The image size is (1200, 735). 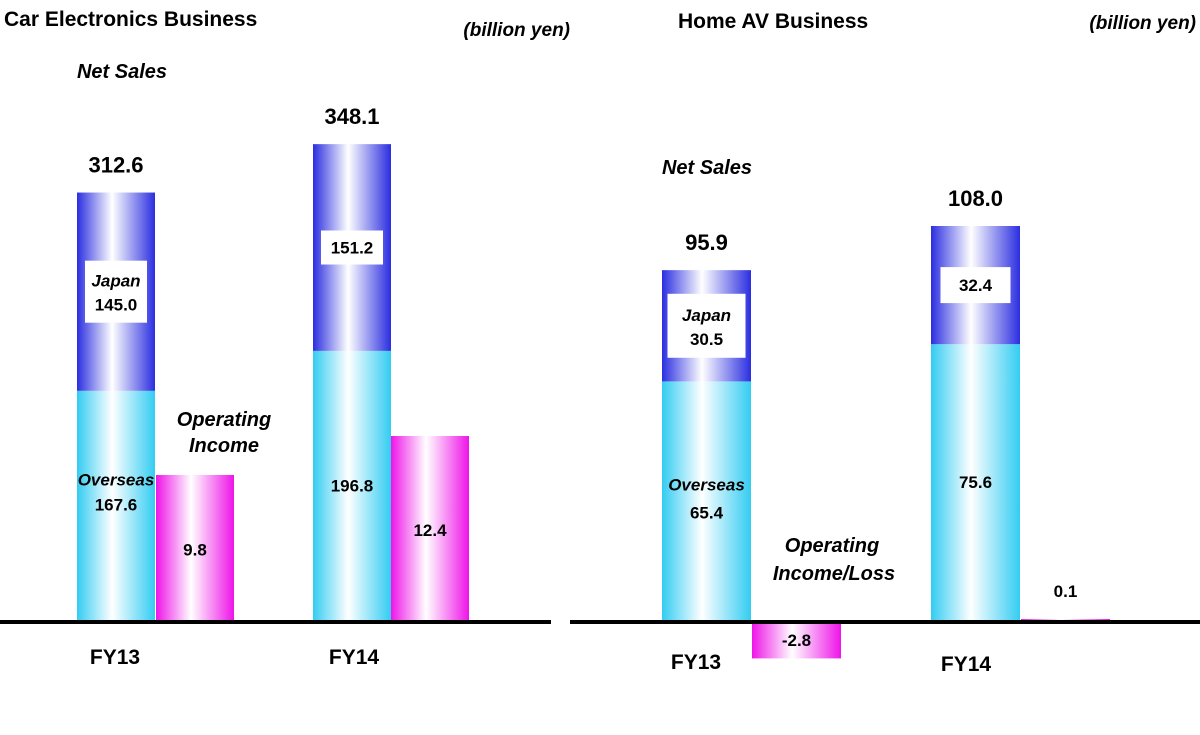 I want to click on car-electronics-category-fy14: FY14, so click(x=354, y=657).